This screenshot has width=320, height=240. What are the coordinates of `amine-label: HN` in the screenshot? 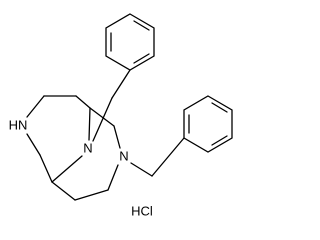 It's located at (18, 124).